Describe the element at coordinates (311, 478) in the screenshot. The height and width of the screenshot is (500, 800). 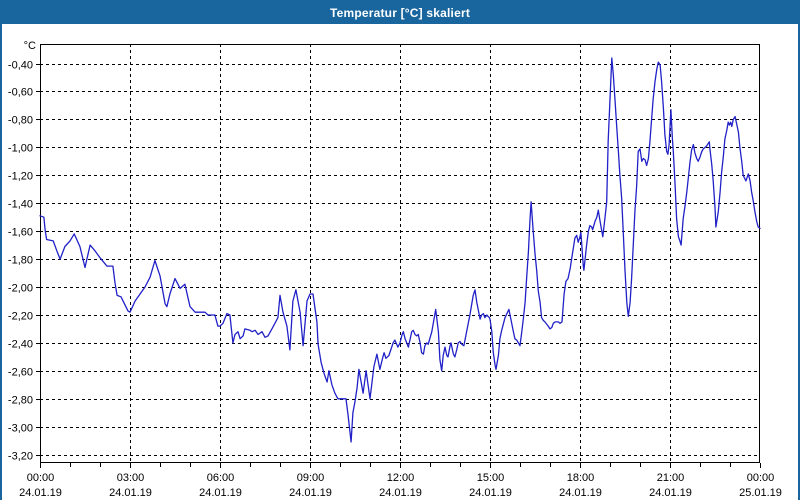
I see `x-tick-time: 09:00` at that location.